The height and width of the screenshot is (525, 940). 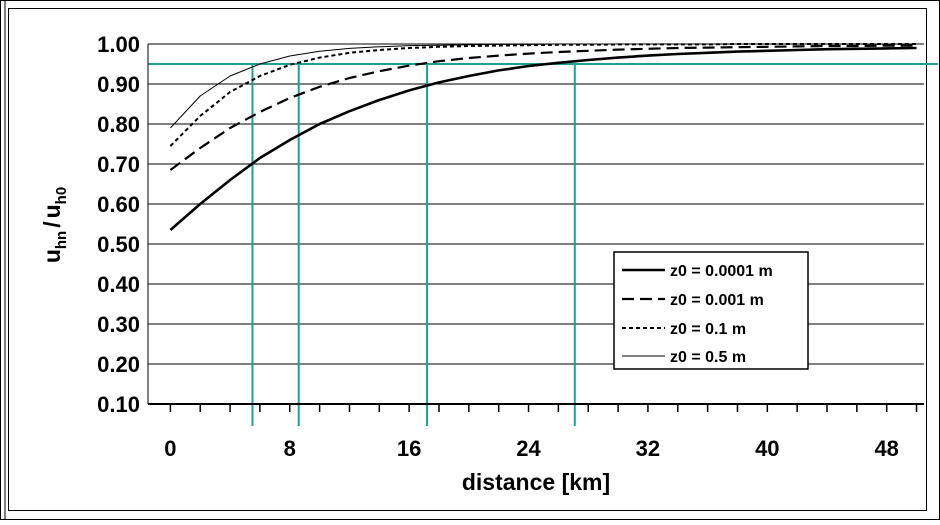 What do you see at coordinates (767, 448) in the screenshot?
I see `x-tick-label: 40` at bounding box center [767, 448].